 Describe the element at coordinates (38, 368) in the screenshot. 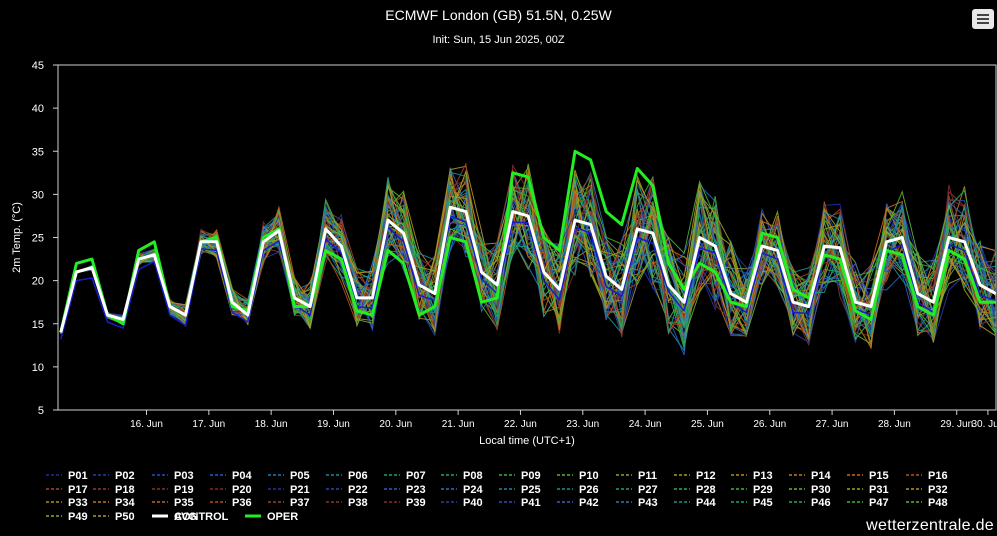

I see `y-tick-label: 10` at that location.